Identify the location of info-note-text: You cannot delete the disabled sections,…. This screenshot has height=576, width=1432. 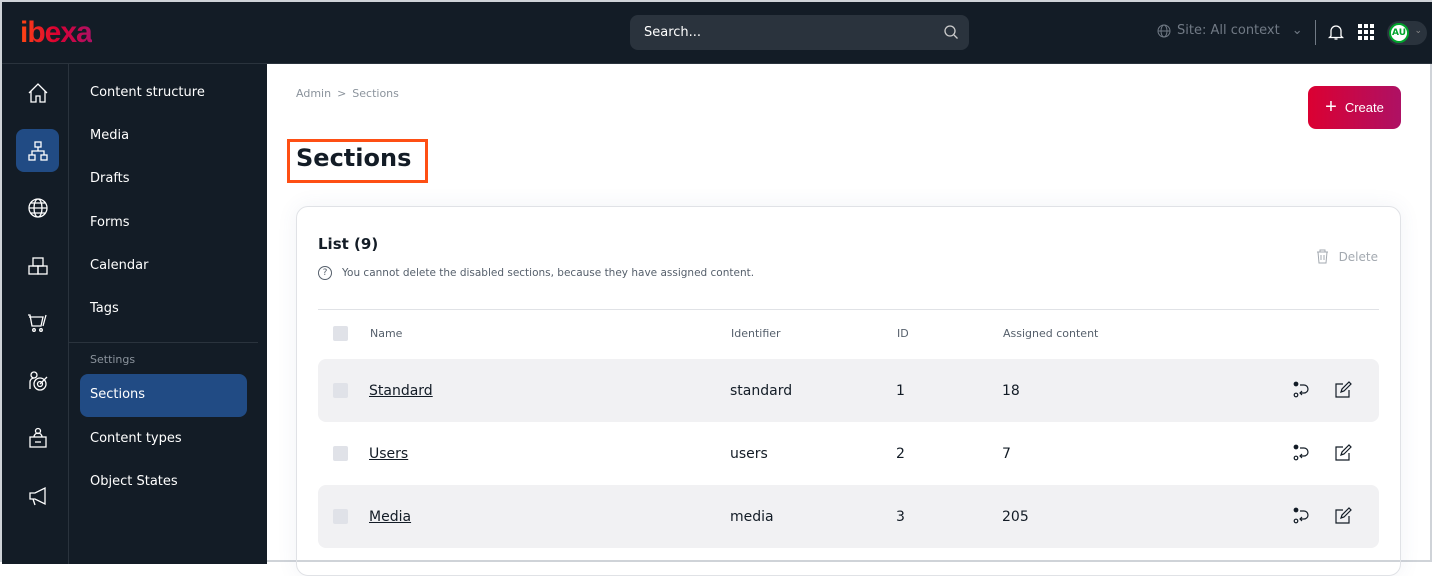
(548, 273).